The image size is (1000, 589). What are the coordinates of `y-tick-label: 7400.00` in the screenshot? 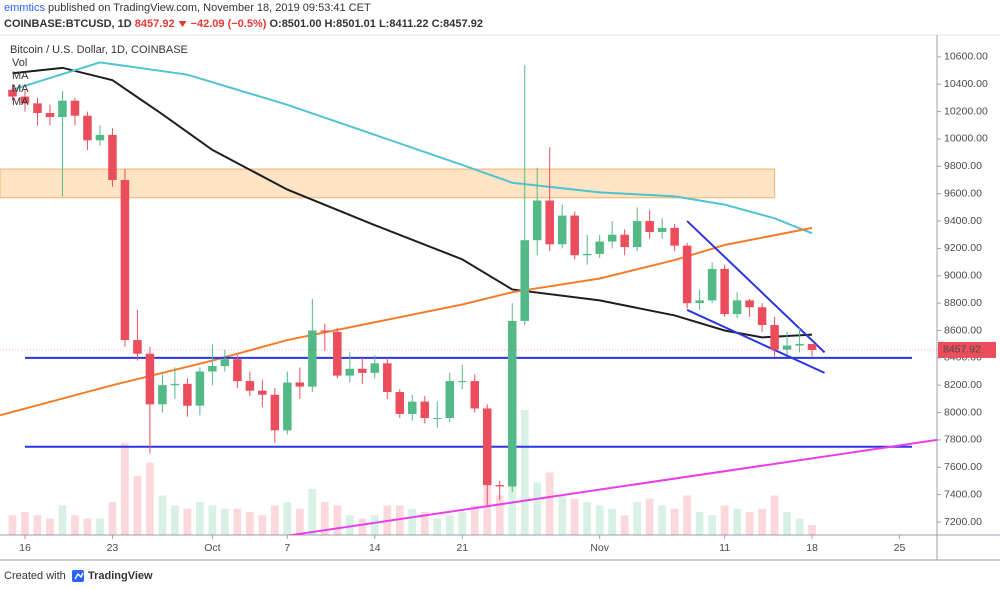 It's located at (963, 494).